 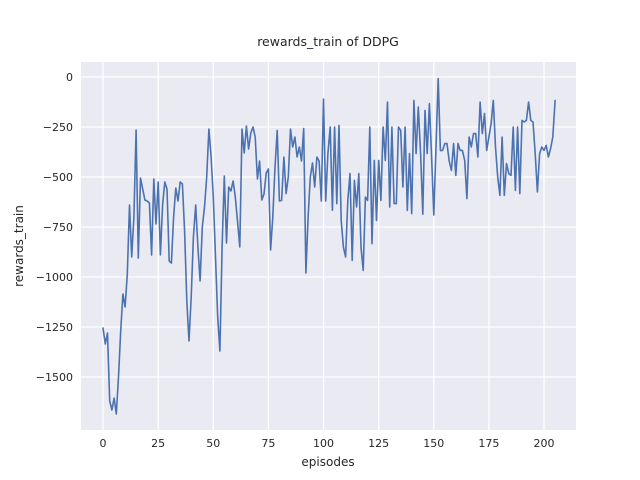 What do you see at coordinates (103, 443) in the screenshot?
I see `x-tick-label: 0` at bounding box center [103, 443].